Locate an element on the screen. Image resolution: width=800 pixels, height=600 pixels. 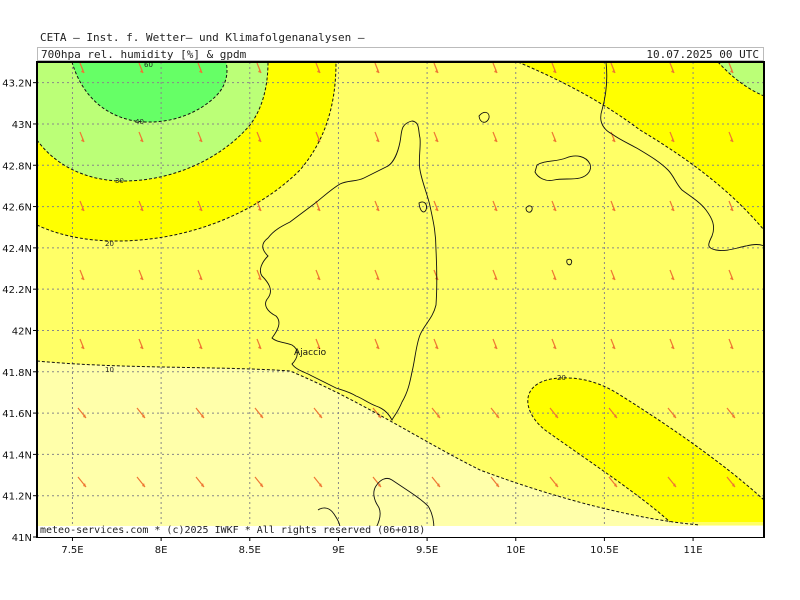
lat-tick-label: 43.2N is located at coordinates (17, 84).